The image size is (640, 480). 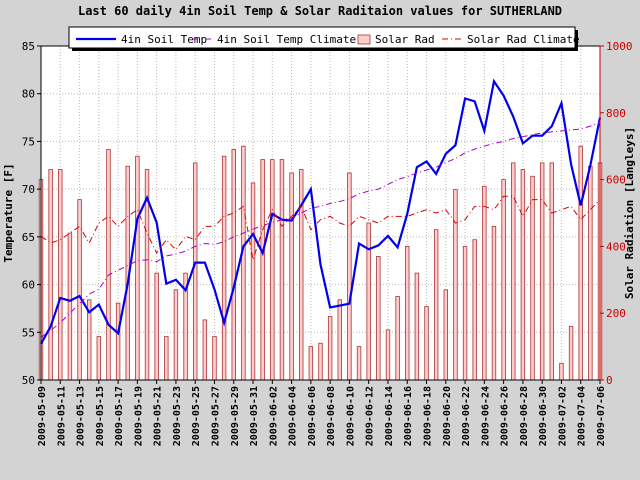 I want to click on y-tick-label: 70, so click(x=28, y=189).